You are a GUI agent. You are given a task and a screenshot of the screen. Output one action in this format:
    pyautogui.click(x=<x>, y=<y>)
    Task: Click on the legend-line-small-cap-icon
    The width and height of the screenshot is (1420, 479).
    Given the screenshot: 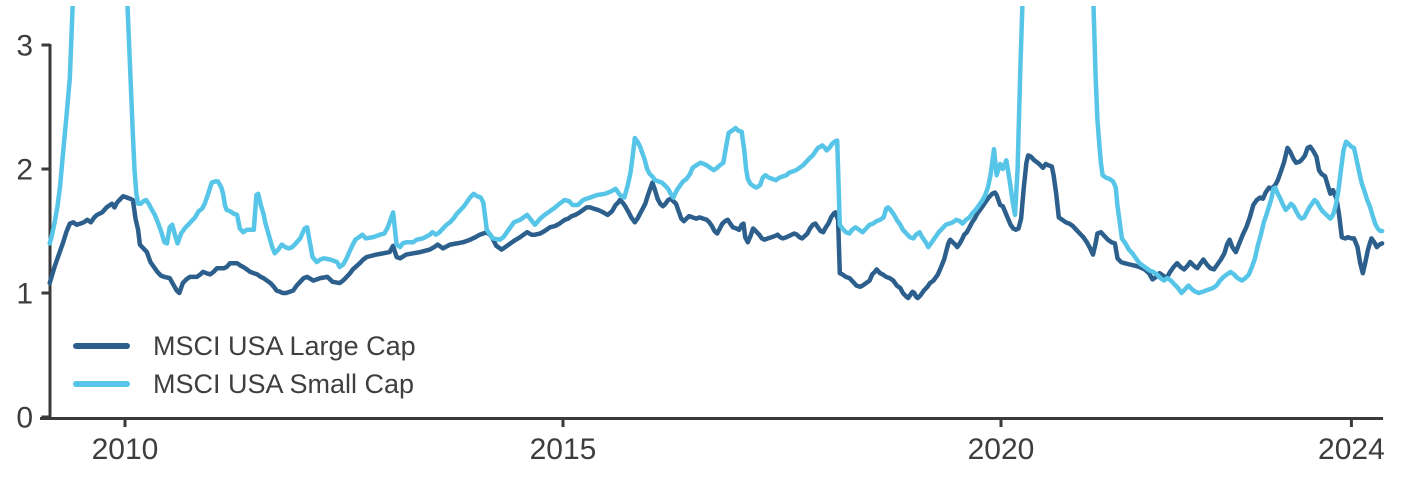 What is the action you would take?
    pyautogui.click(x=101, y=384)
    